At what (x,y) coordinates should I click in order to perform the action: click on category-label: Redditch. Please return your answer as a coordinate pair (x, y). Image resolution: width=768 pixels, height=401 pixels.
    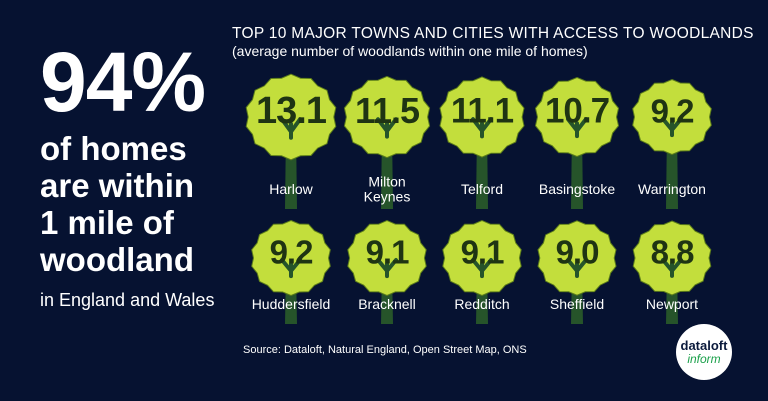
    Looking at the image, I should click on (481, 304).